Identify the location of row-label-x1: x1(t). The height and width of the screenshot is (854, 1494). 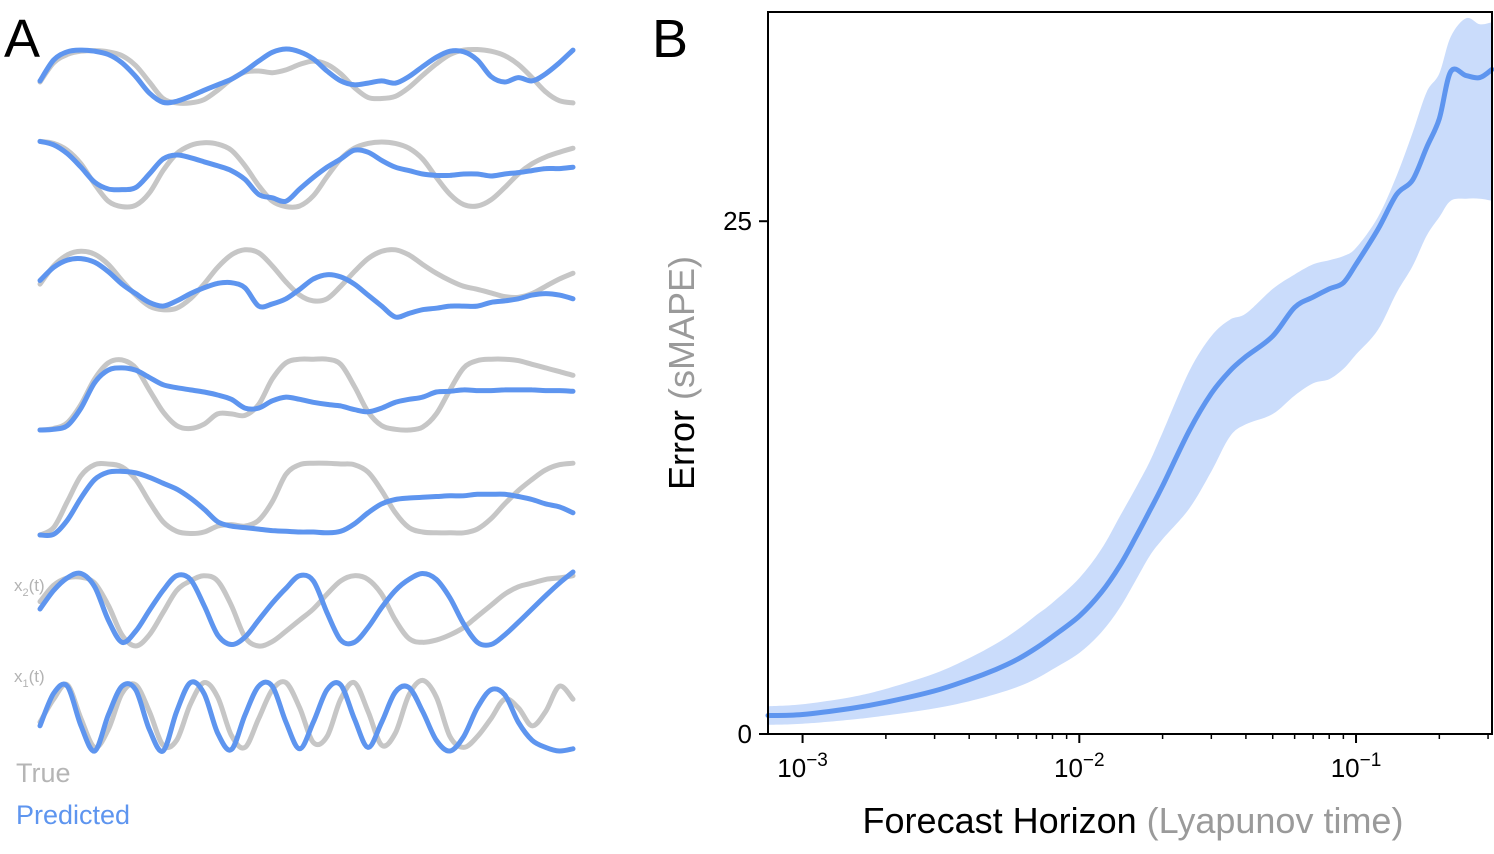
(29, 678).